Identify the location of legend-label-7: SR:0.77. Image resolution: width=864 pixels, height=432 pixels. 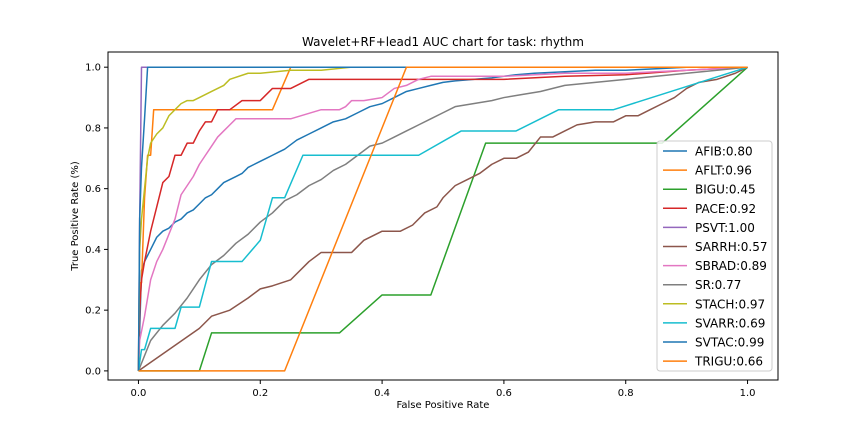
(718, 285).